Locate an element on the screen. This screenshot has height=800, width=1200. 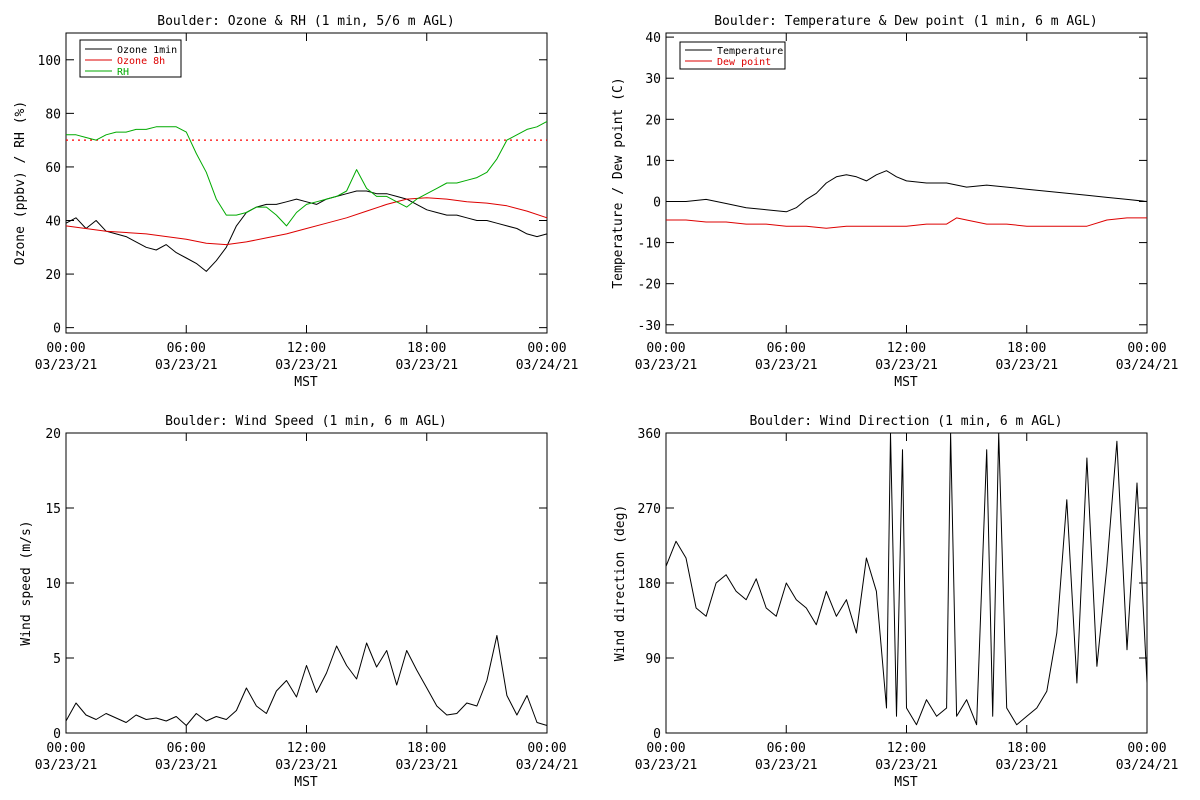
chart-title-wind-speed: Boulder: Wind Speed (1 min, 6 m AGL) is located at coordinates (306, 421).